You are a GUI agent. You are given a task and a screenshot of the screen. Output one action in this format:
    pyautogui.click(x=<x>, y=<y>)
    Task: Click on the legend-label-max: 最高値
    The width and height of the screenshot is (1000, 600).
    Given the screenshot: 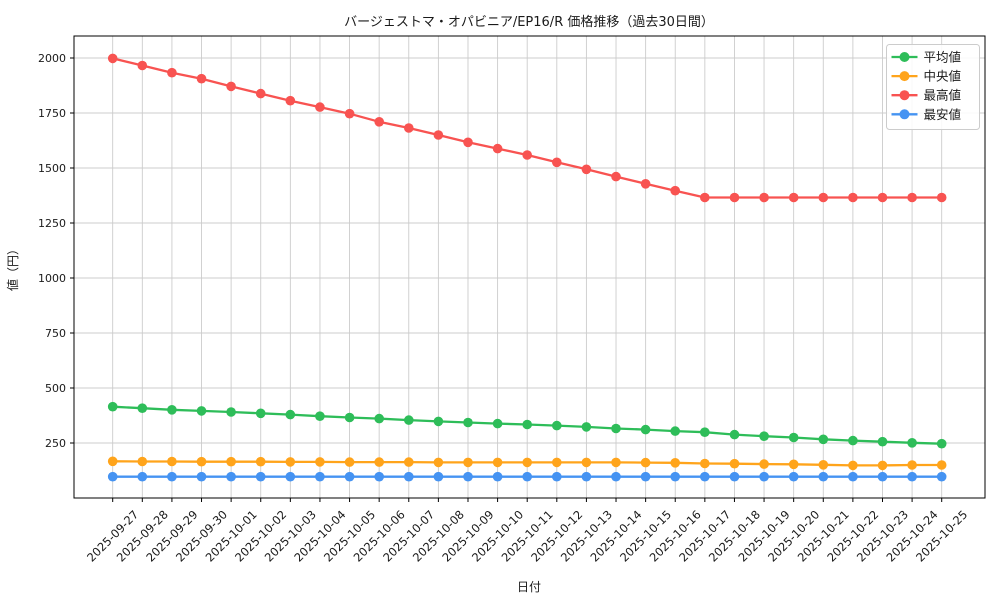 What is the action you would take?
    pyautogui.click(x=943, y=95)
    